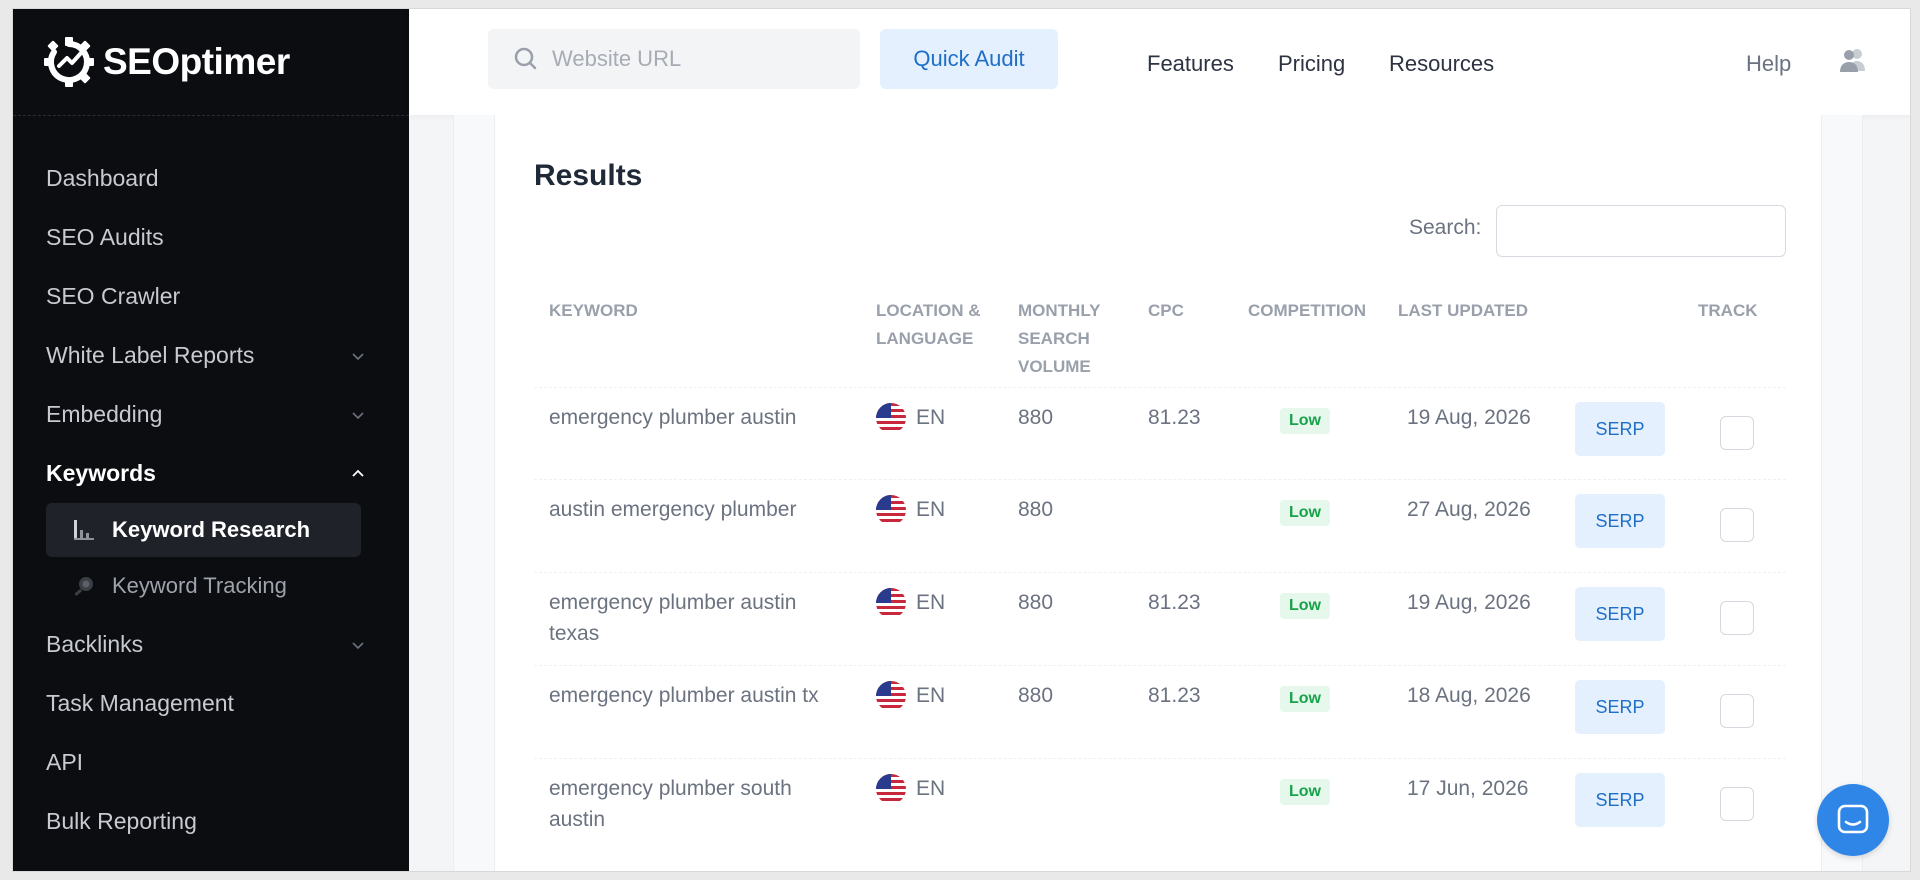  Describe the element at coordinates (1059, 338) in the screenshot. I see `column-header-volume: MONTHLY SEARCH VOLUME` at that location.